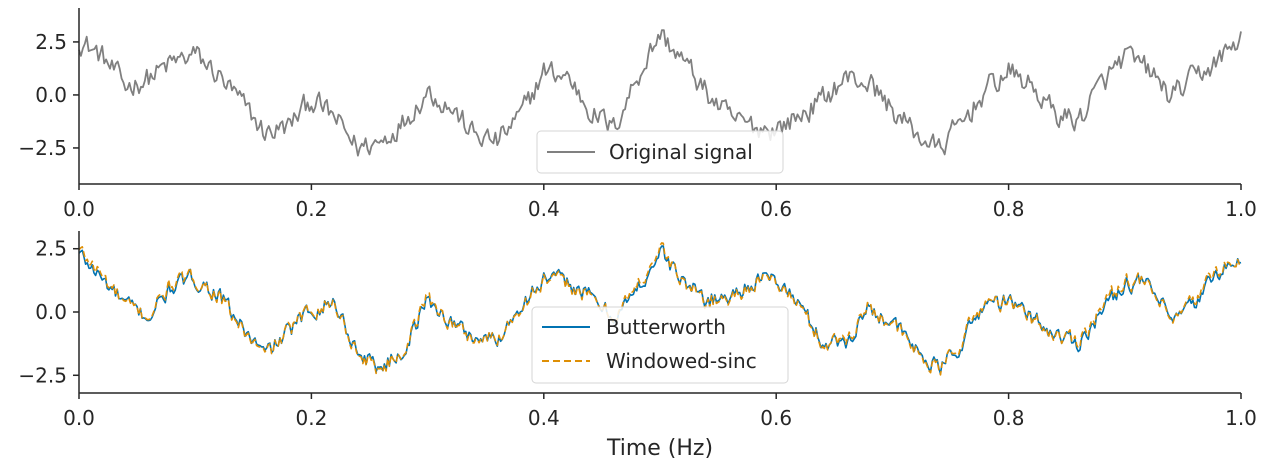 Image resolution: width=1269 pixels, height=470 pixels. I want to click on x-axis-label: Time (Hz), so click(659, 448).